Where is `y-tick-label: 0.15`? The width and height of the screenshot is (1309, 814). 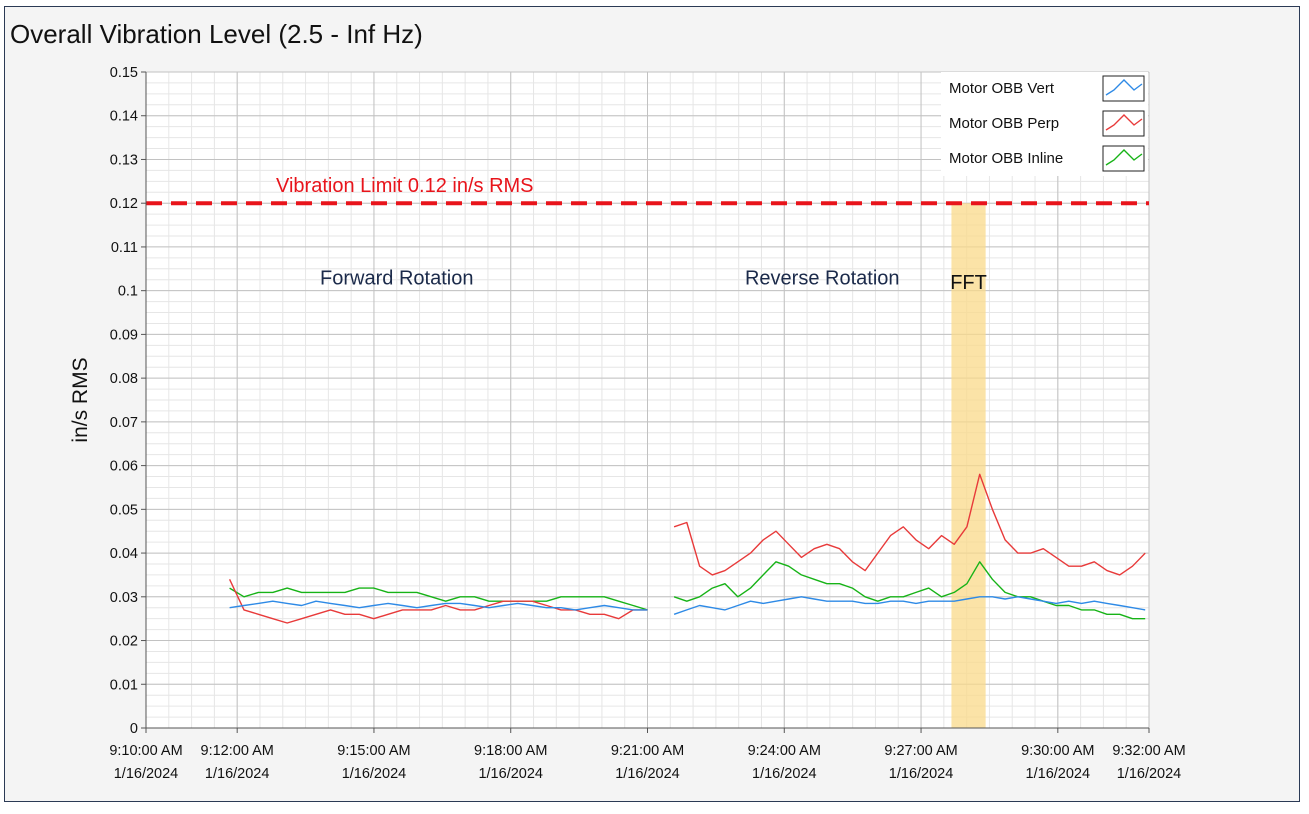
y-tick-label: 0.15 is located at coordinates (124, 73).